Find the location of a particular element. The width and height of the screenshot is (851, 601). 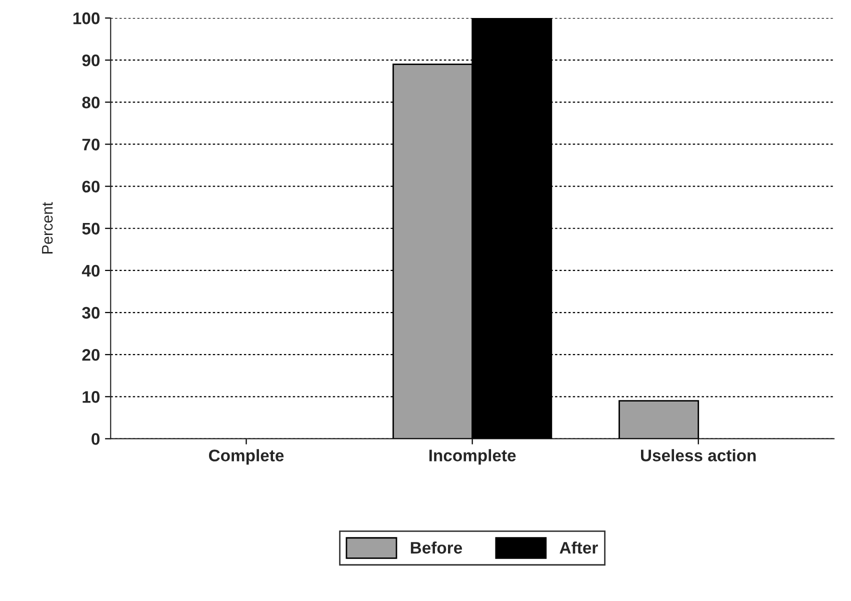

y-axis-title: Percent is located at coordinates (47, 228).